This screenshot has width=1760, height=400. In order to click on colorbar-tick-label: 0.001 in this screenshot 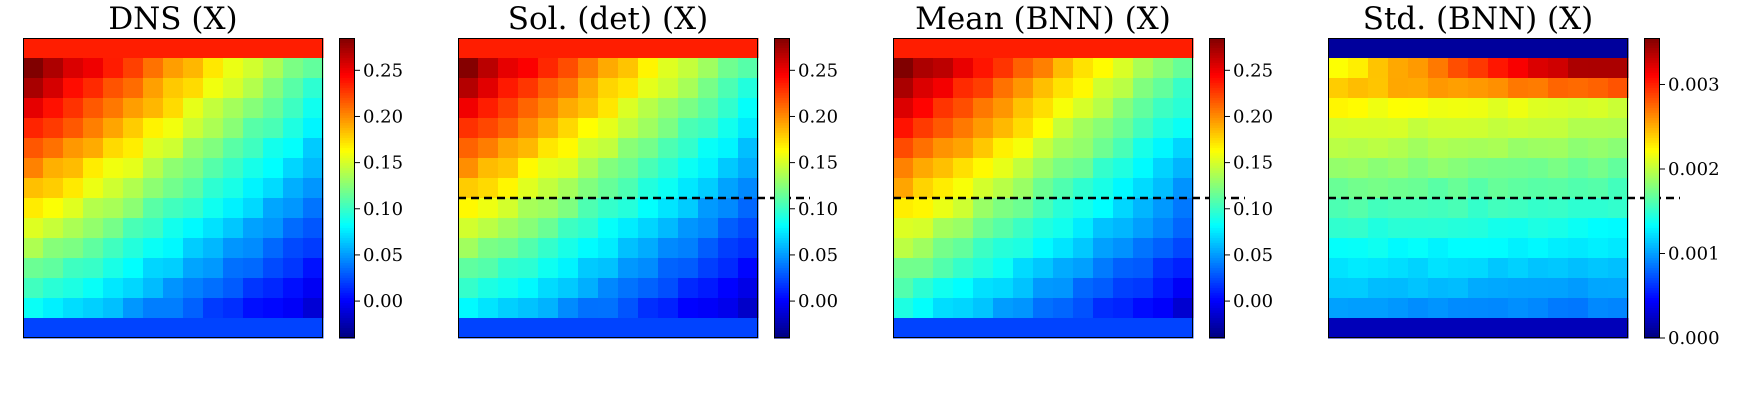, I will do `click(1694, 253)`.